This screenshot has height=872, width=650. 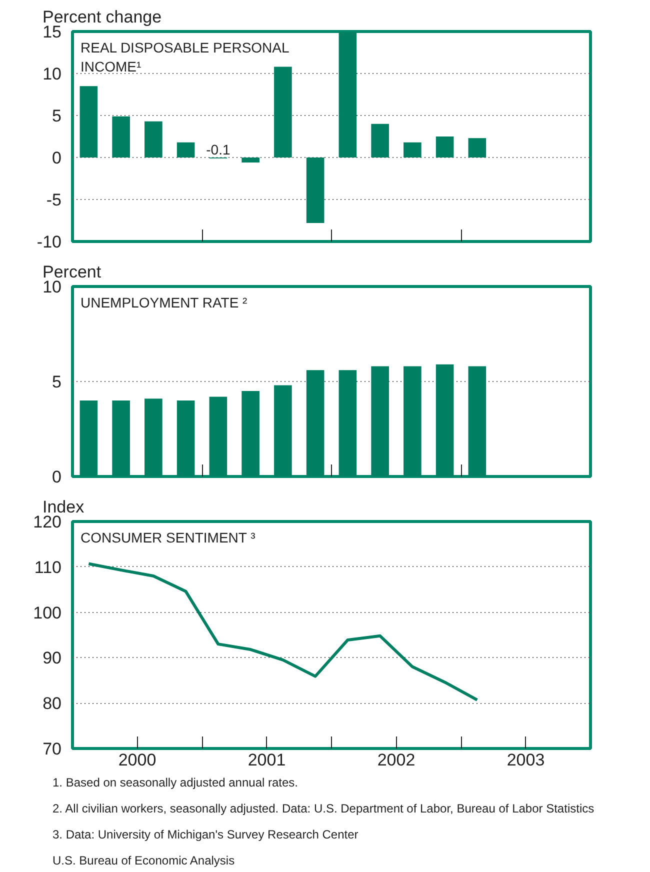 I want to click on y-tick-label: 90, so click(x=52, y=658).